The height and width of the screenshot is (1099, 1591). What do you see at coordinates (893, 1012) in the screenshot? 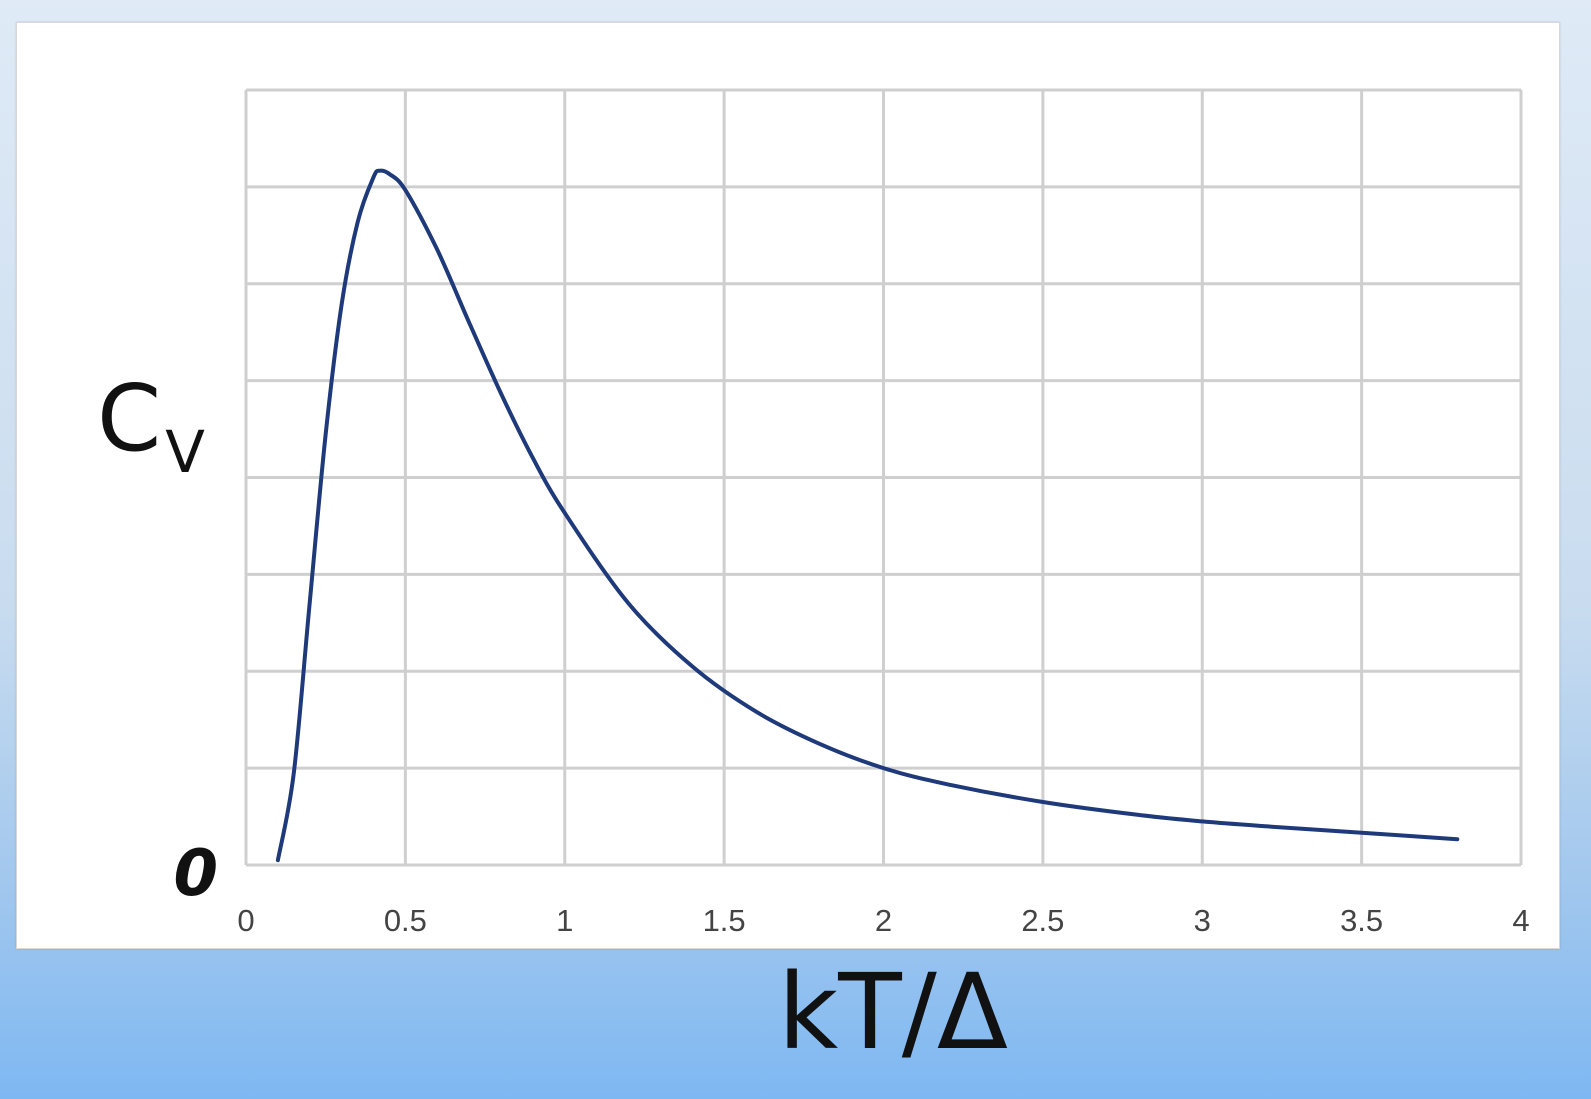
I see `x-axis-label: kT/Δ` at bounding box center [893, 1012].